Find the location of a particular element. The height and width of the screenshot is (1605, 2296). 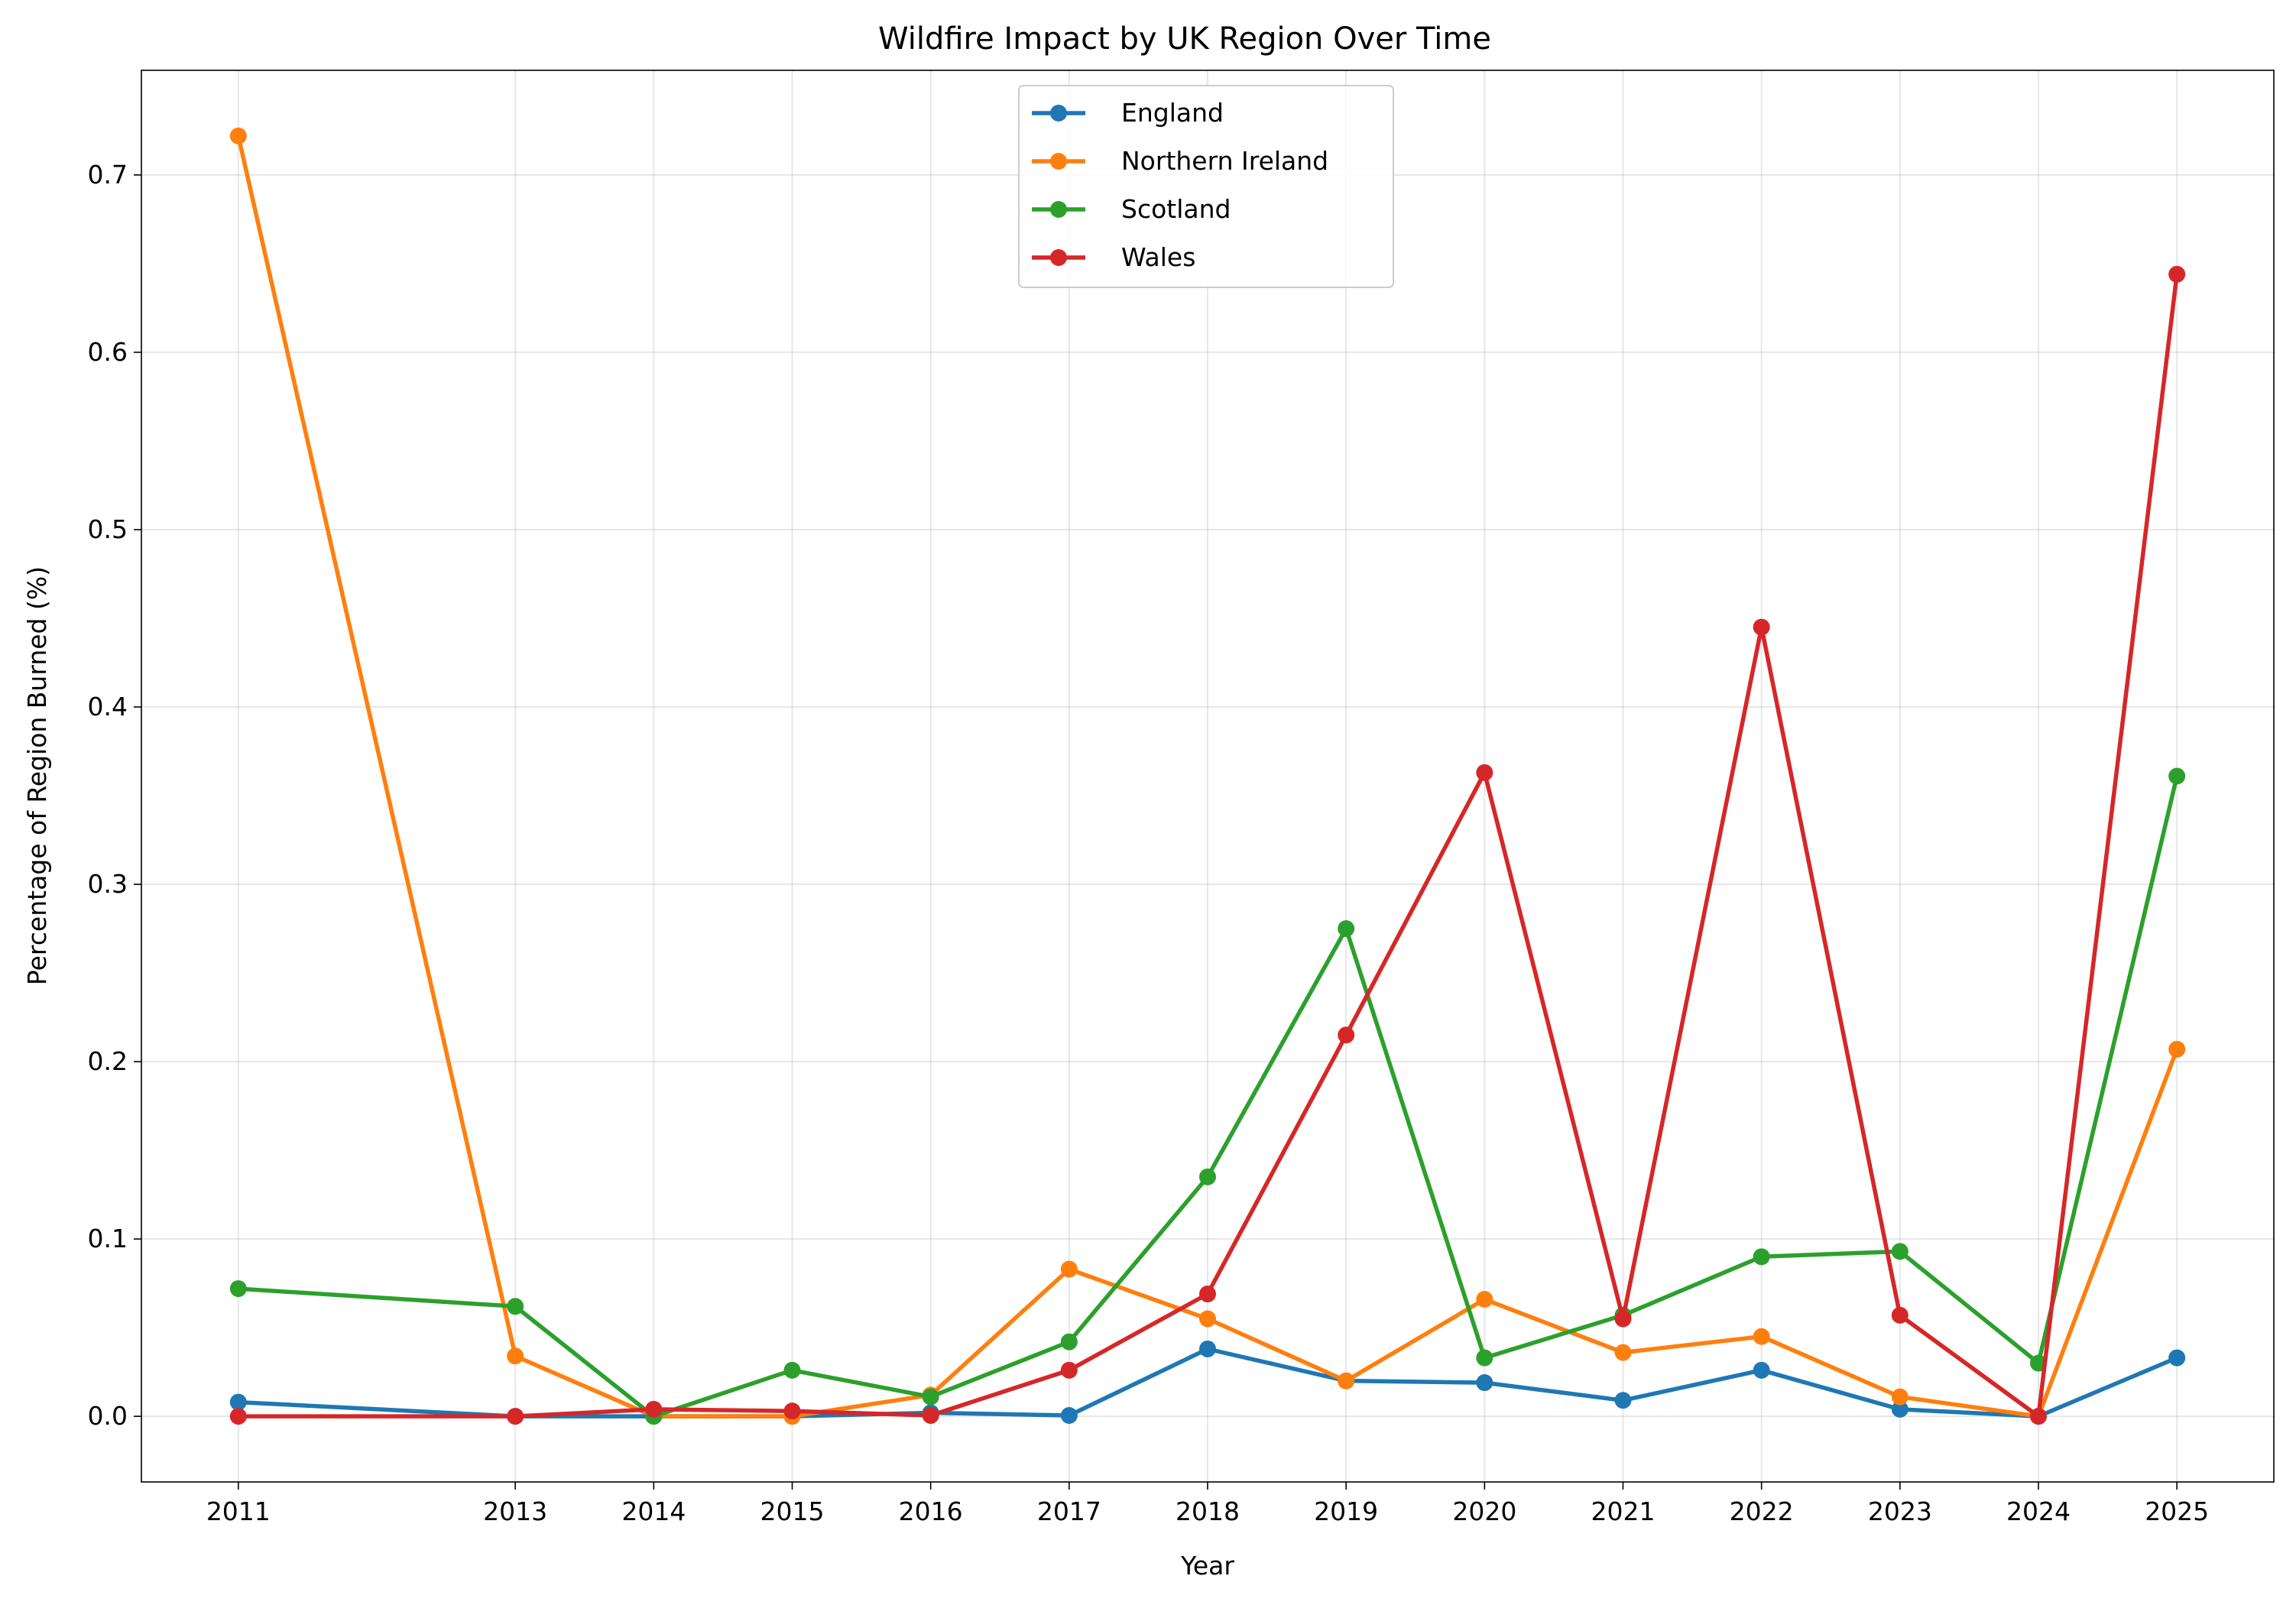

y-tick-label: 0.5 is located at coordinates (108, 529).